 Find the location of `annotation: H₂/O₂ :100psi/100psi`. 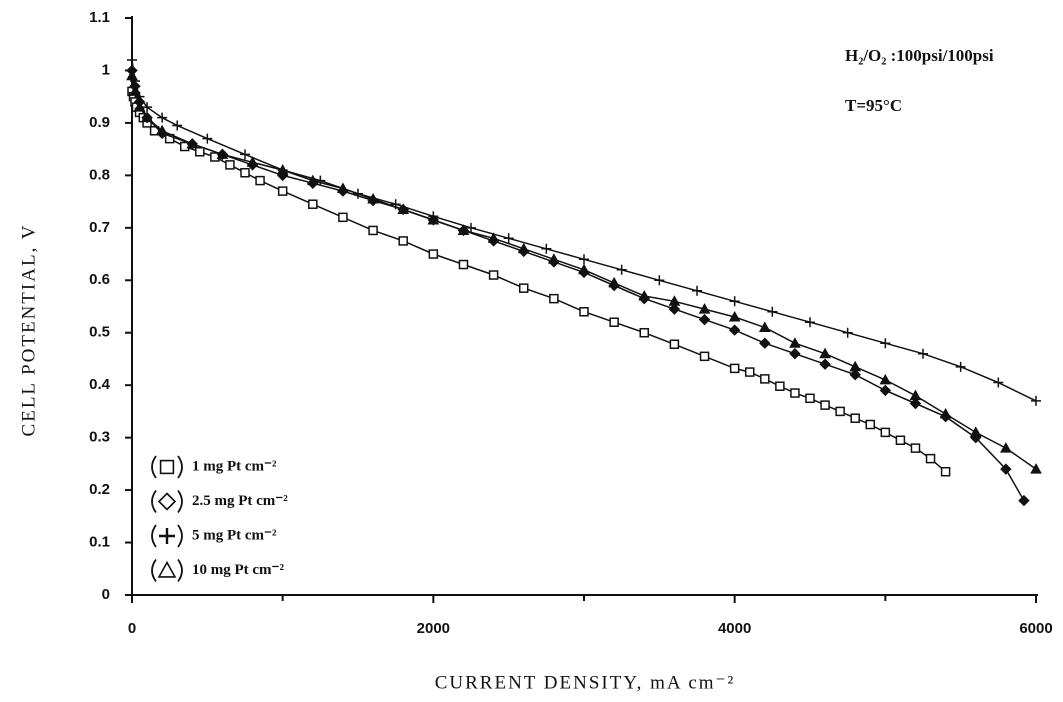

annotation: H₂/O₂ :100psi/100psi is located at coordinates (919, 55).